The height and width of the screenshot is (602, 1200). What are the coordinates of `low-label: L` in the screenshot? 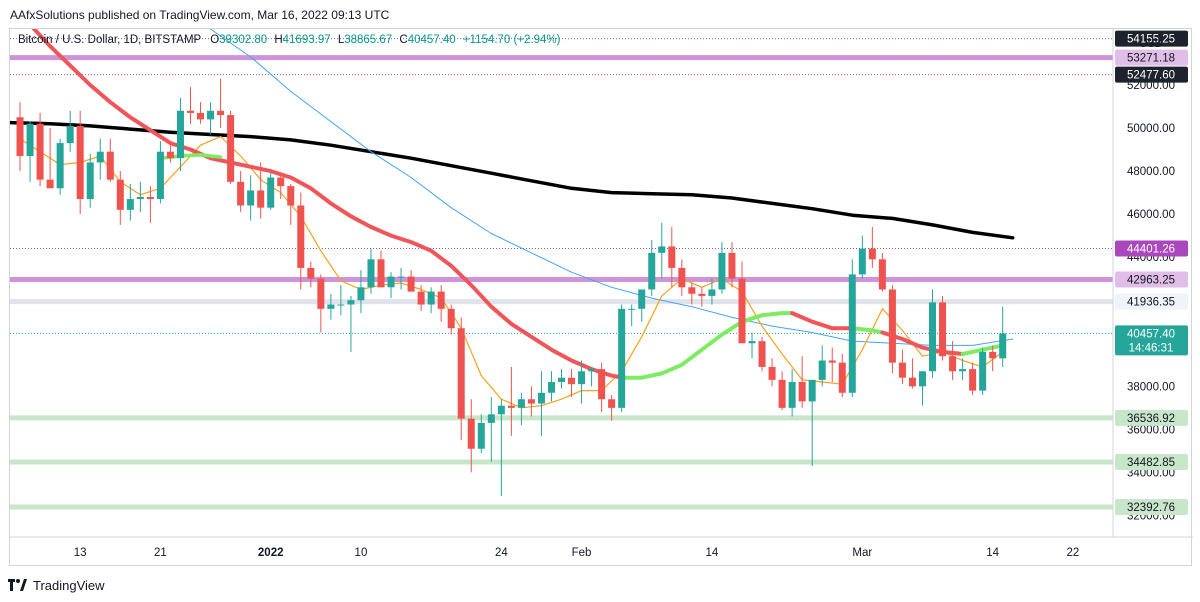 It's located at (341, 40).